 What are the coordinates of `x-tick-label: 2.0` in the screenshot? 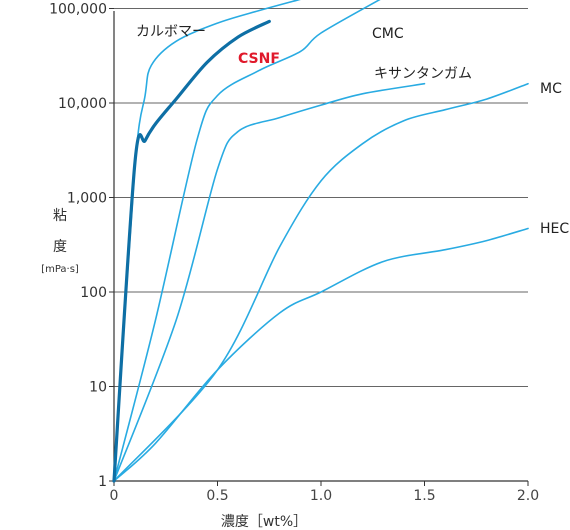 It's located at (528, 496).